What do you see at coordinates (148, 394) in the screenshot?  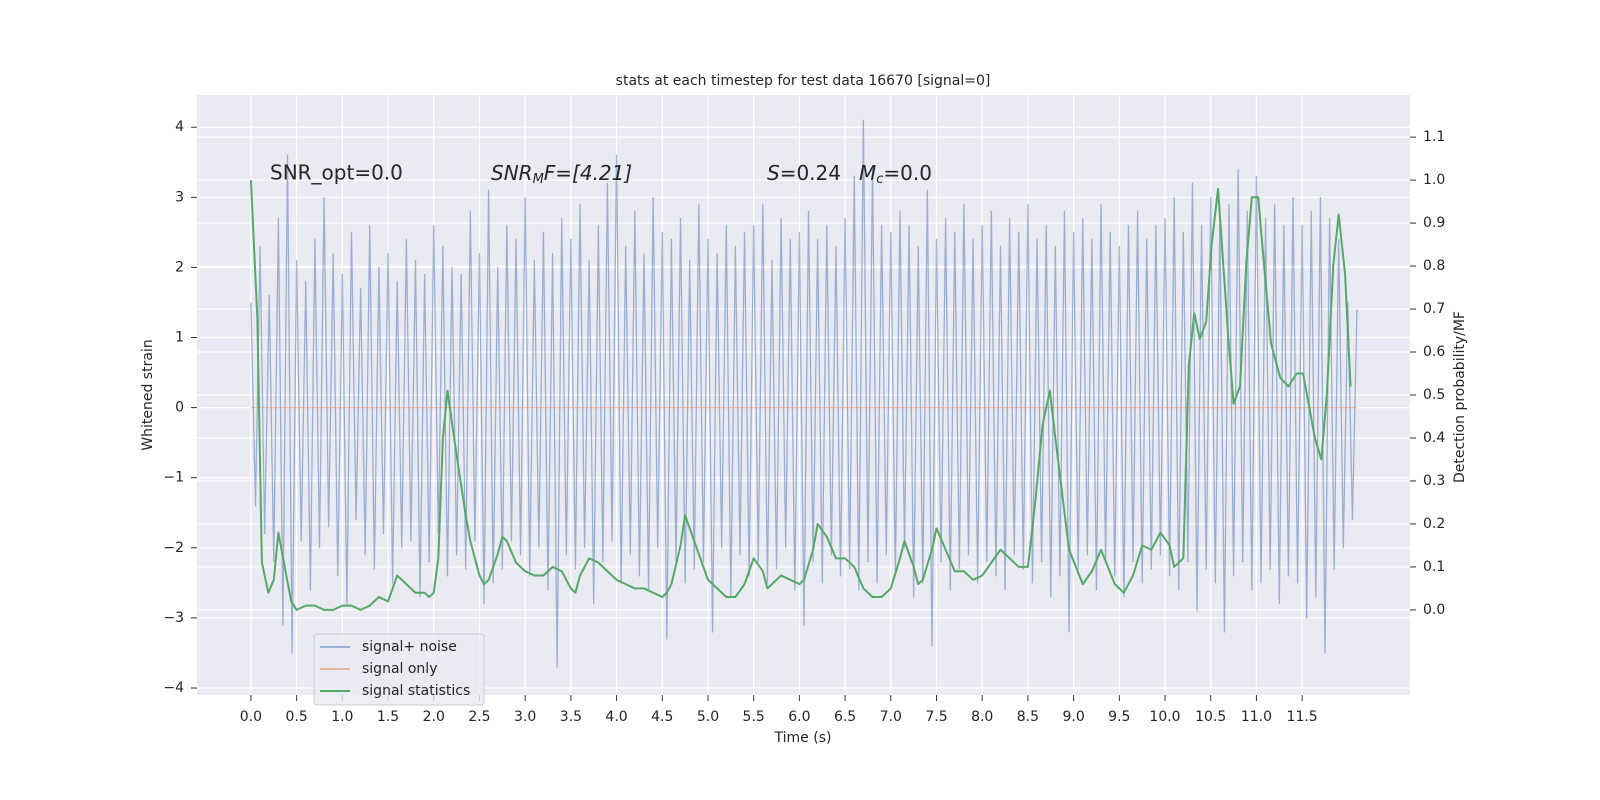 I see `y-axis-label: Whitened strain` at bounding box center [148, 394].